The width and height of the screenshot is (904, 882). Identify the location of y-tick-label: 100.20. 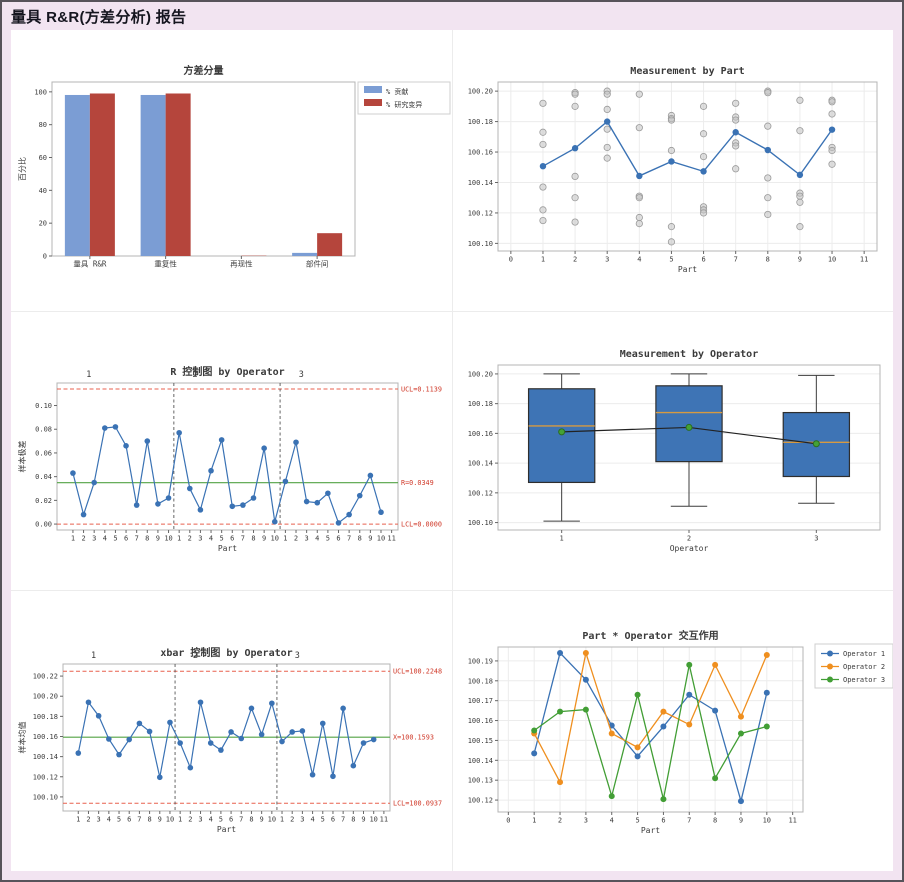
(480, 92).